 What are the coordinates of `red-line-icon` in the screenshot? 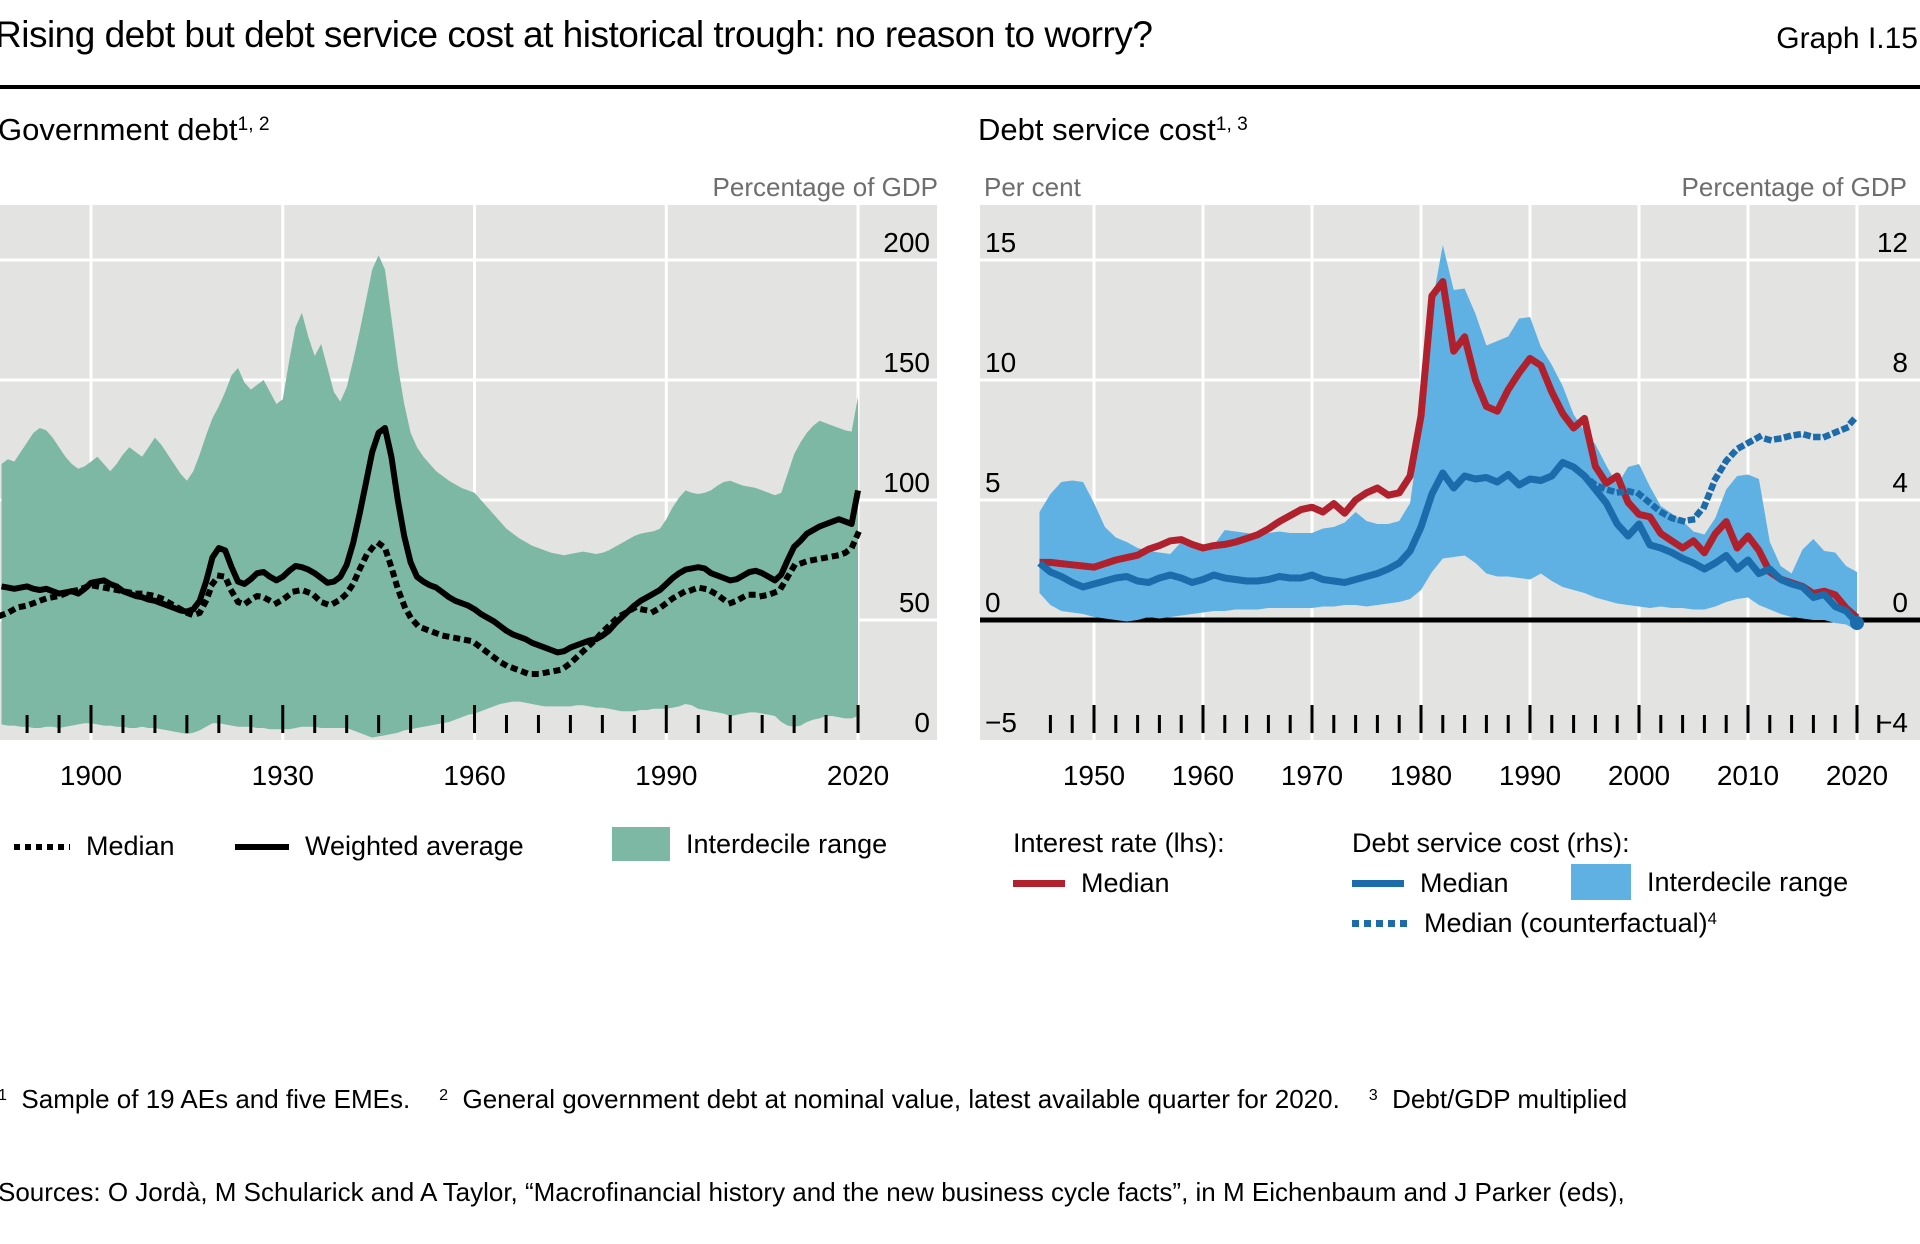 It's located at (1039, 883).